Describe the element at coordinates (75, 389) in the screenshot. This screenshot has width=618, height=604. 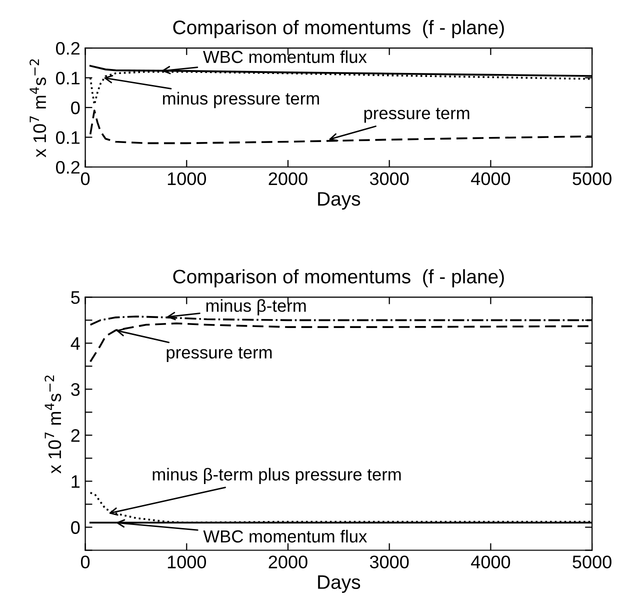
I see `y-tick-label: 3` at that location.